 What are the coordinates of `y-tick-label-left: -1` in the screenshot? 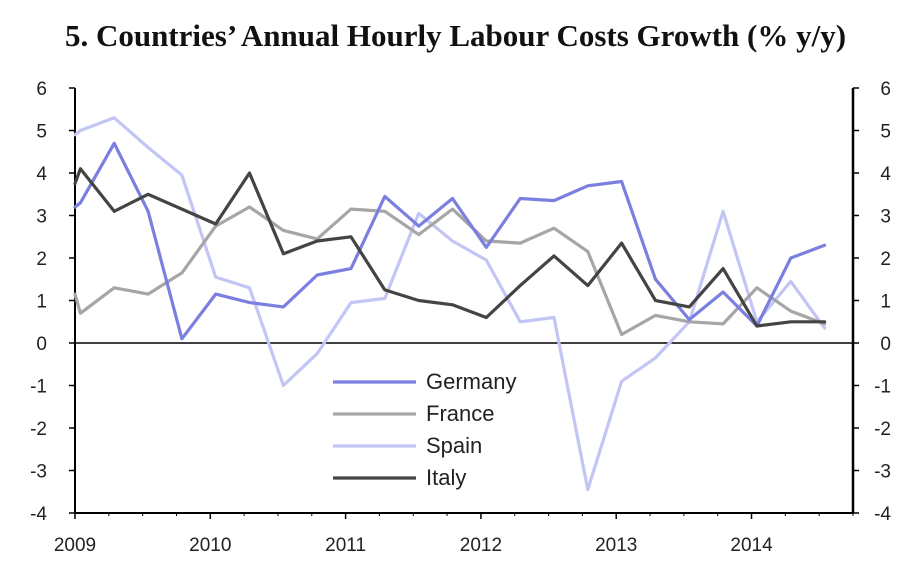 It's located at (38, 387).